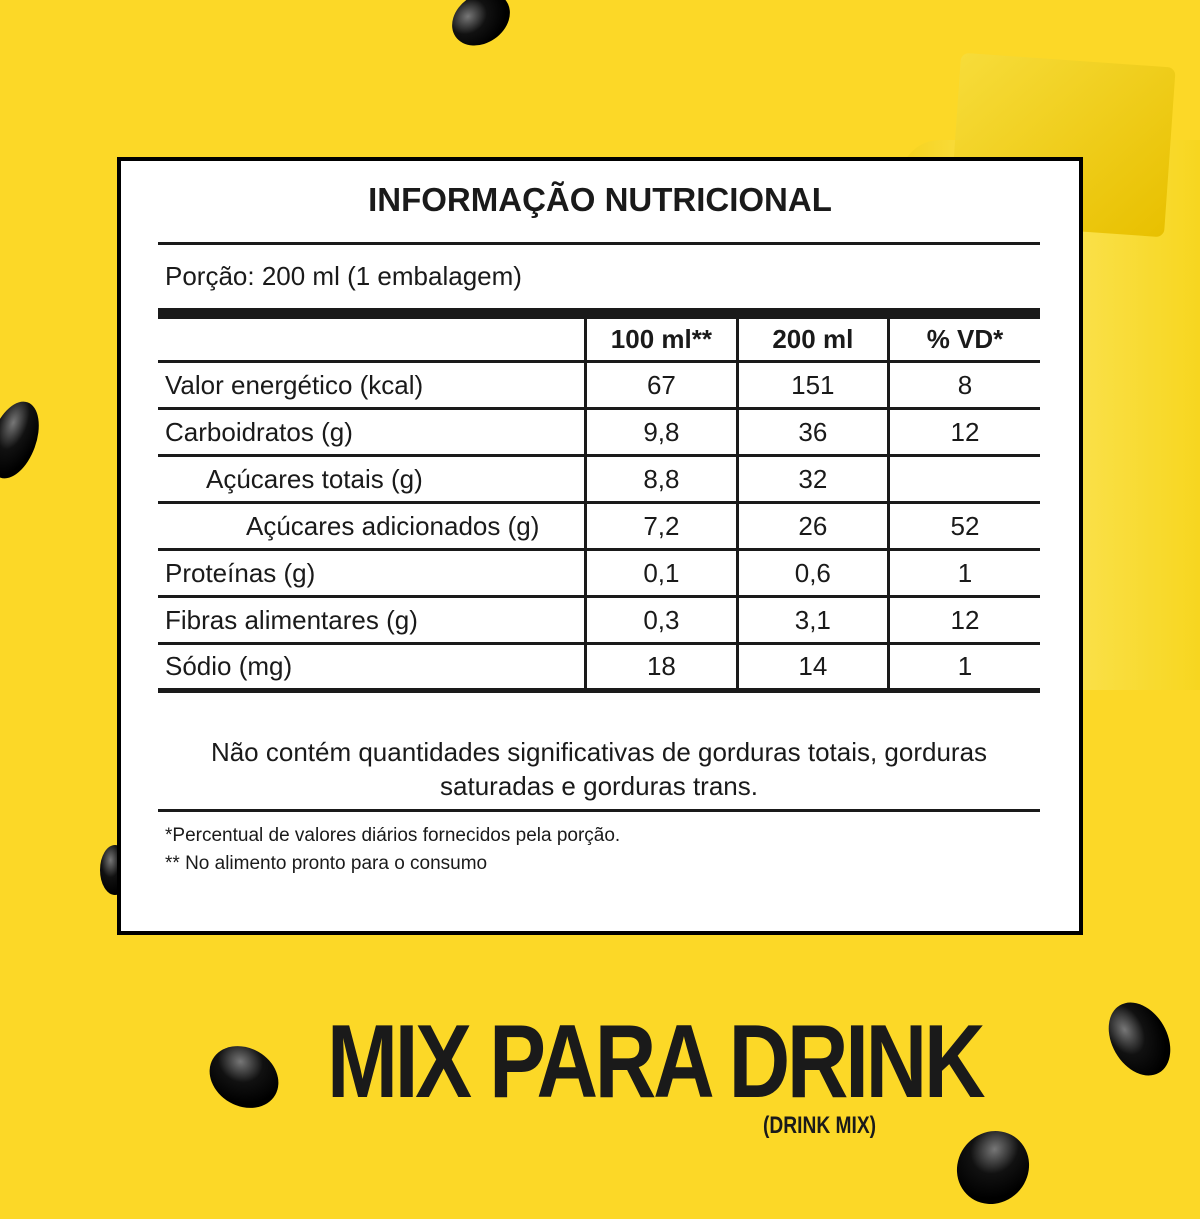 This screenshot has height=1219, width=1200. I want to click on row-label: Proteínas (g), so click(372, 573).